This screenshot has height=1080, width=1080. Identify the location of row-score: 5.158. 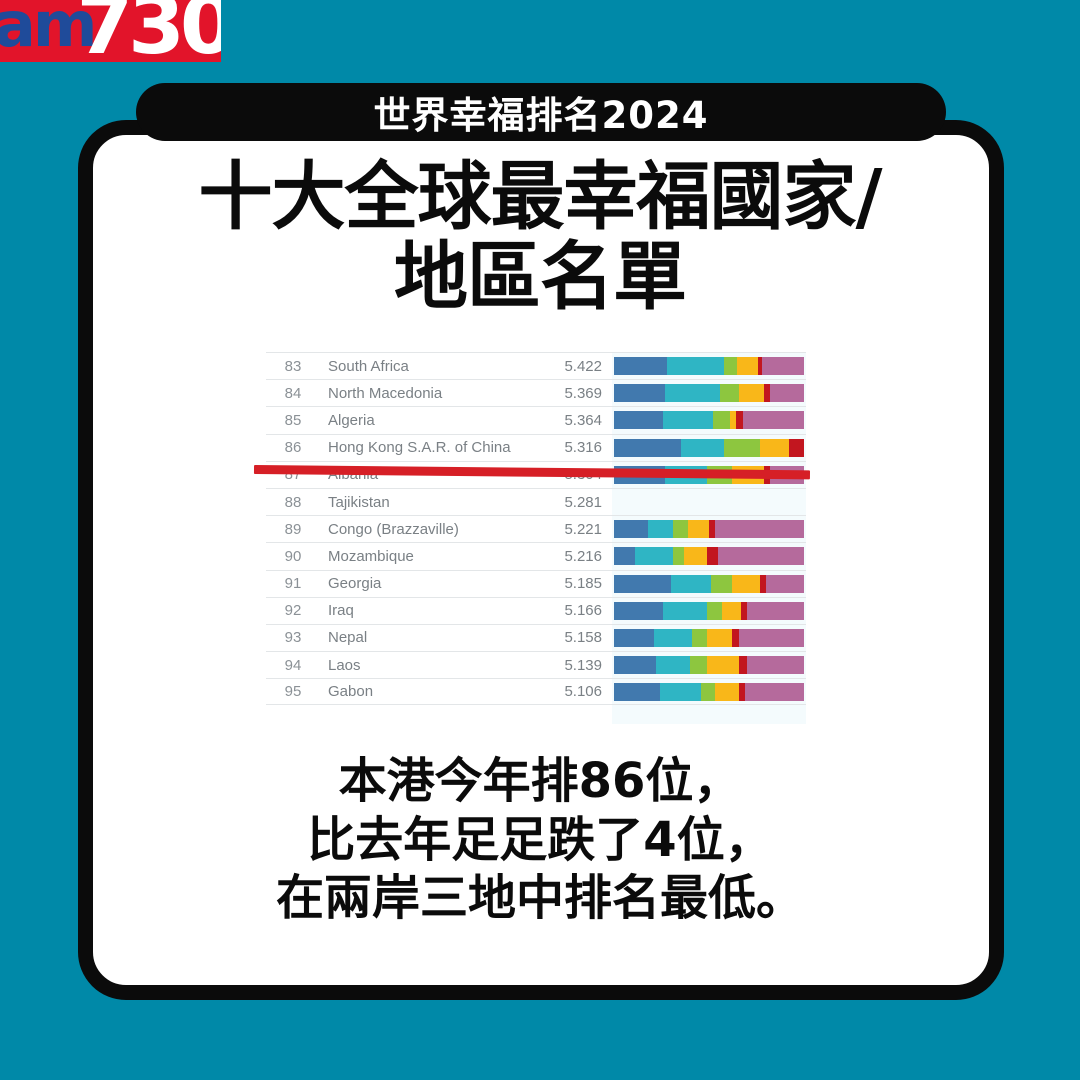
(583, 638).